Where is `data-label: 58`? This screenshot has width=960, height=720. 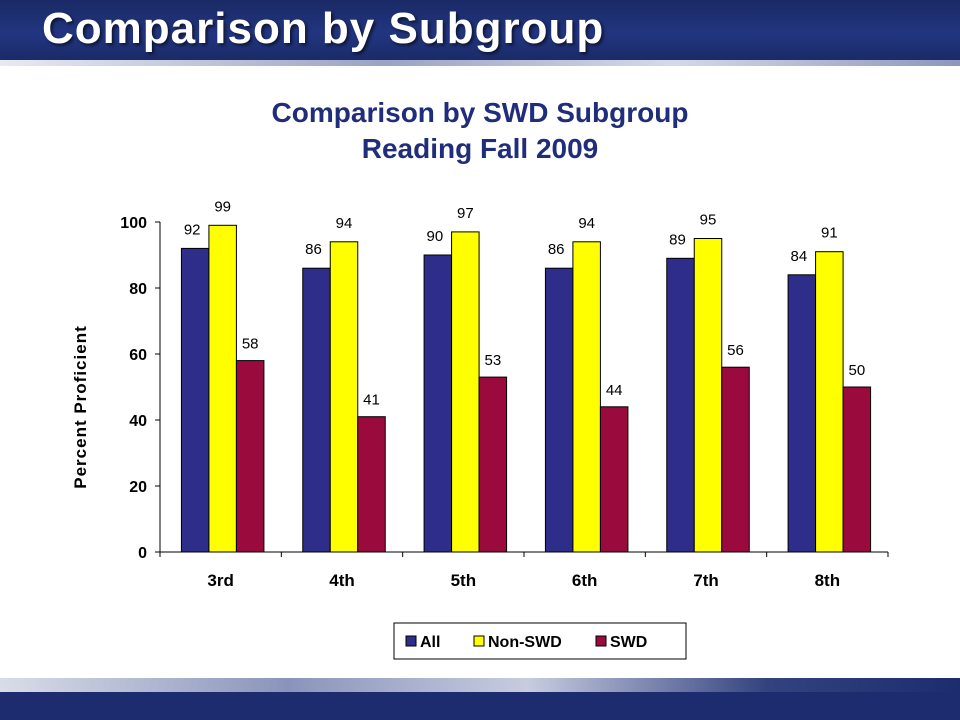 data-label: 58 is located at coordinates (250, 344).